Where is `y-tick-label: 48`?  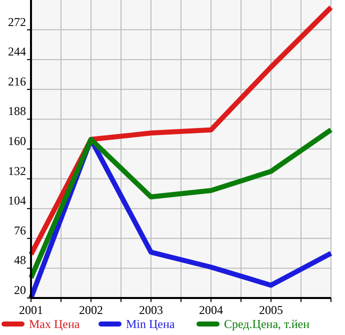 y-tick-label: 48 is located at coordinates (20, 260).